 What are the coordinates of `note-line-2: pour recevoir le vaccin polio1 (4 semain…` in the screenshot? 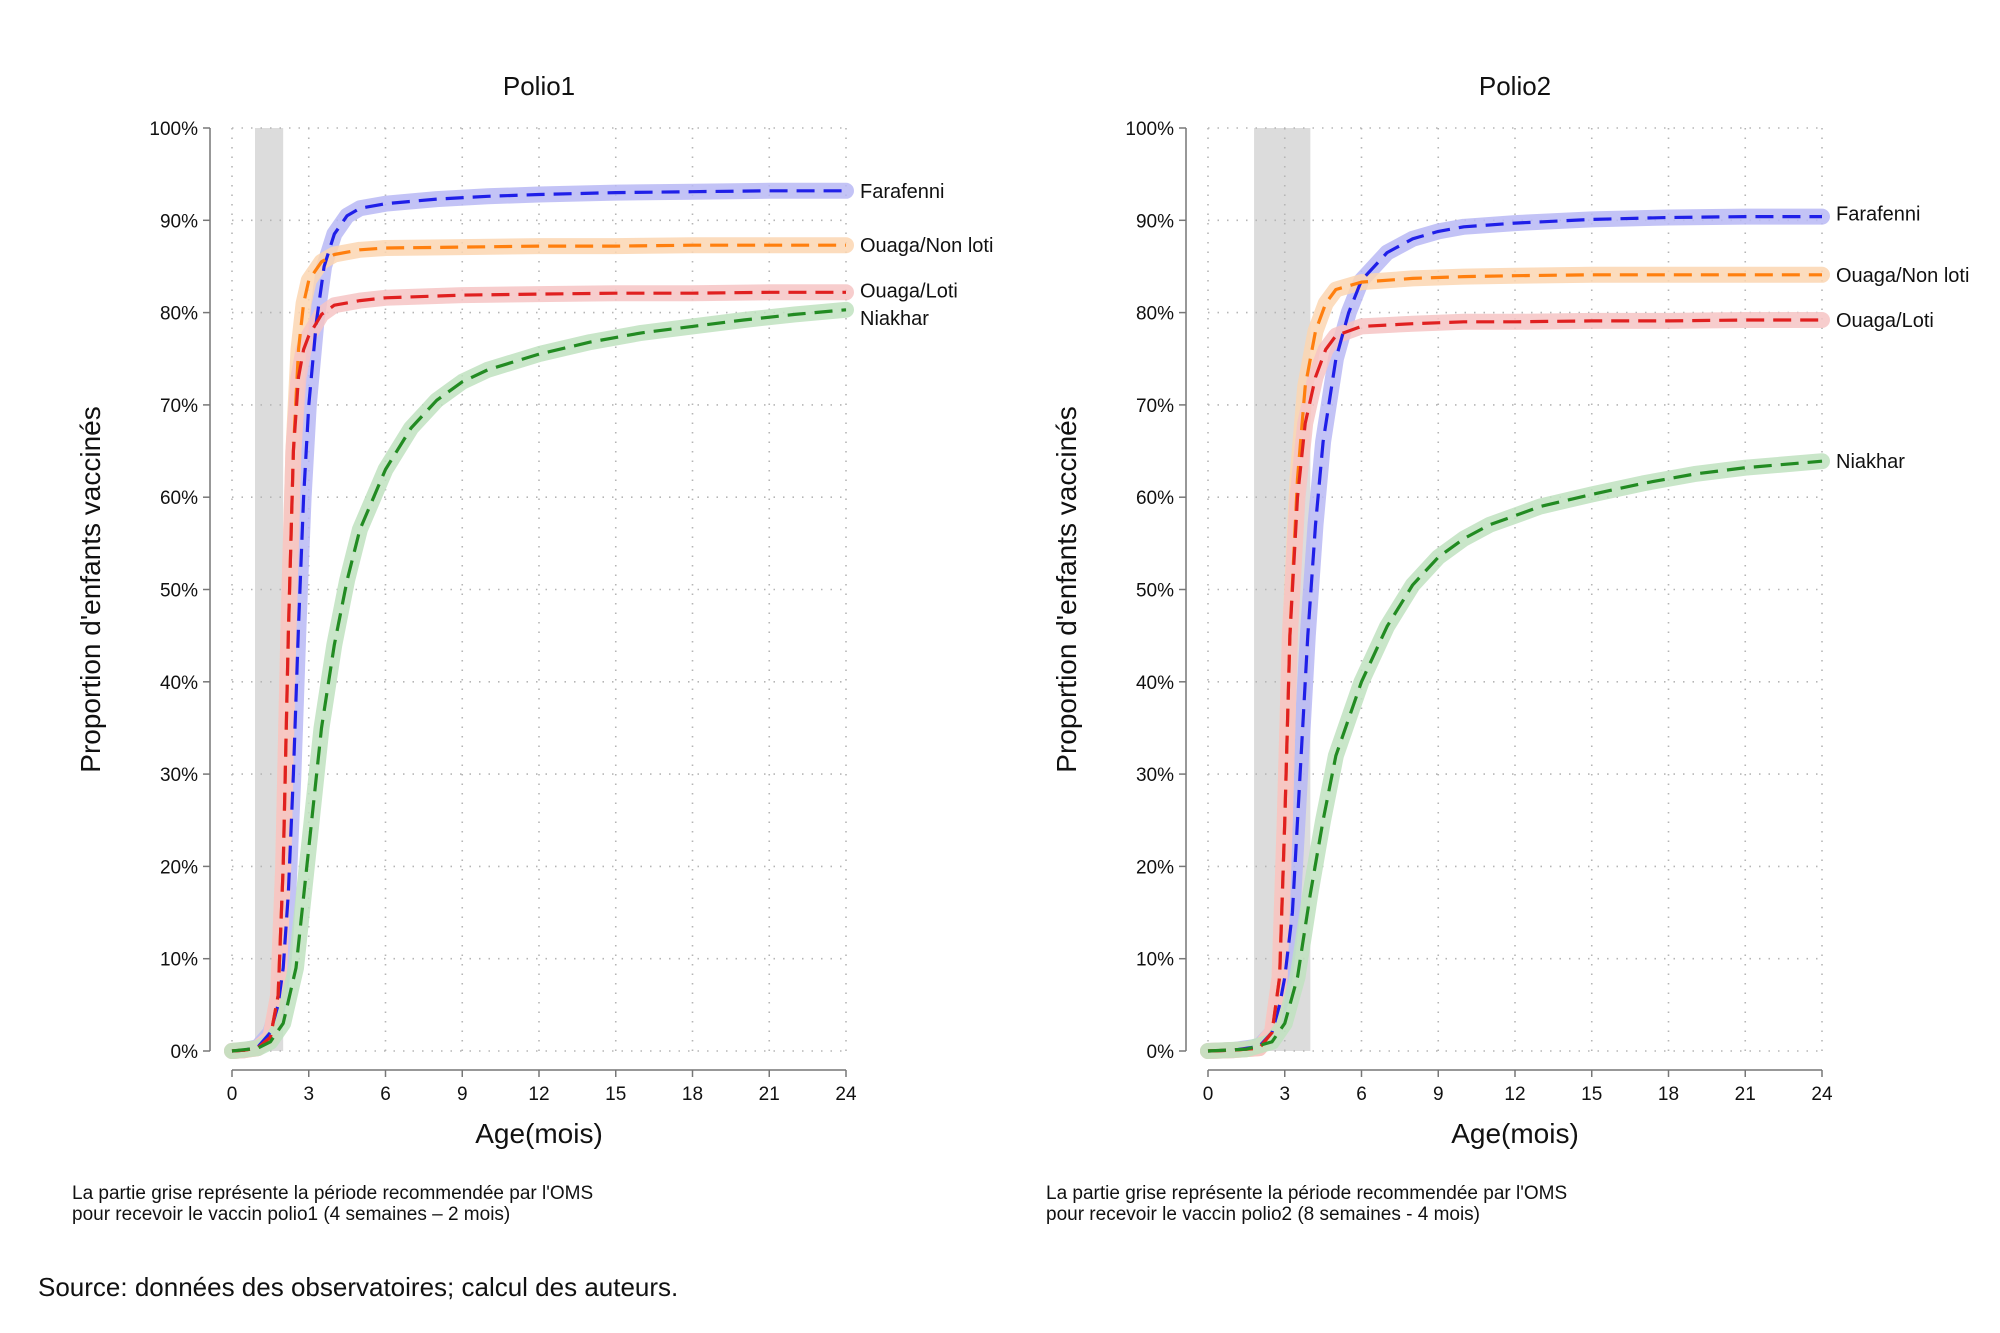 It's located at (291, 1214).